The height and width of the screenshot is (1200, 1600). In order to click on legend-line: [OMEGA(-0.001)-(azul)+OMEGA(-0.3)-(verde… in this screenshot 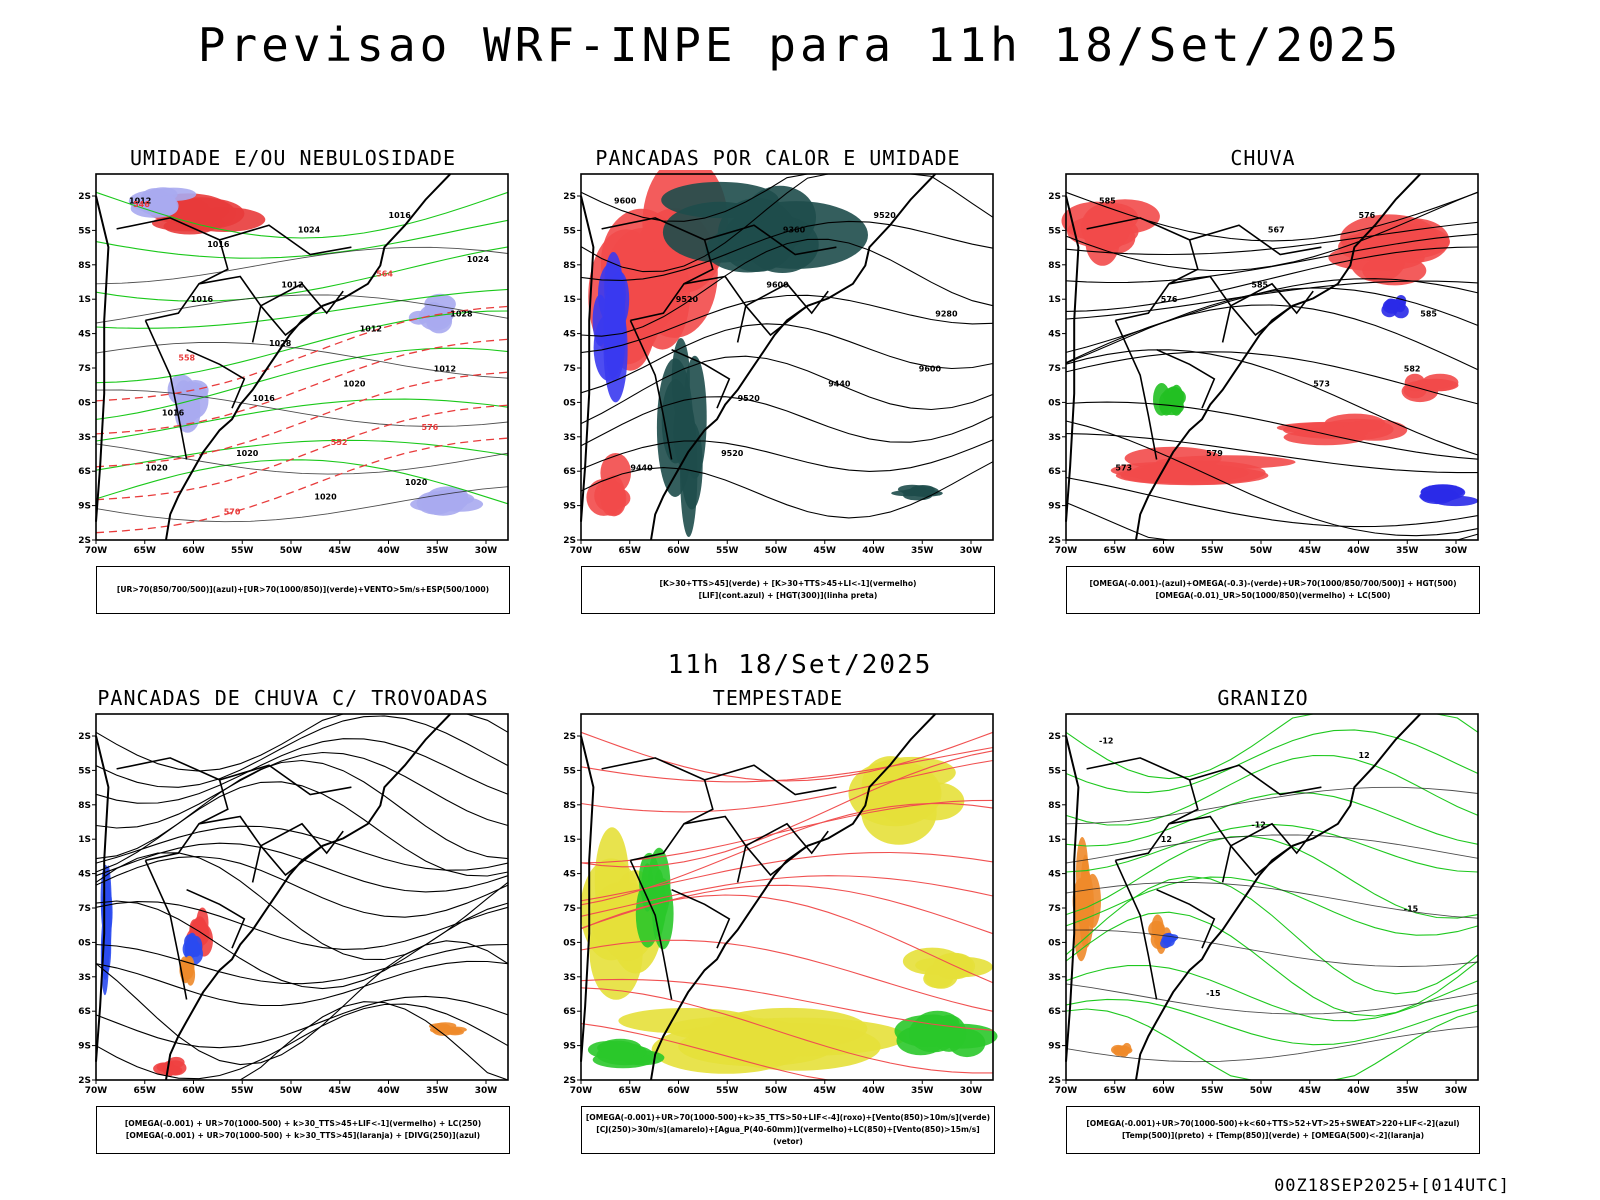, I will do `click(1273, 583)`.